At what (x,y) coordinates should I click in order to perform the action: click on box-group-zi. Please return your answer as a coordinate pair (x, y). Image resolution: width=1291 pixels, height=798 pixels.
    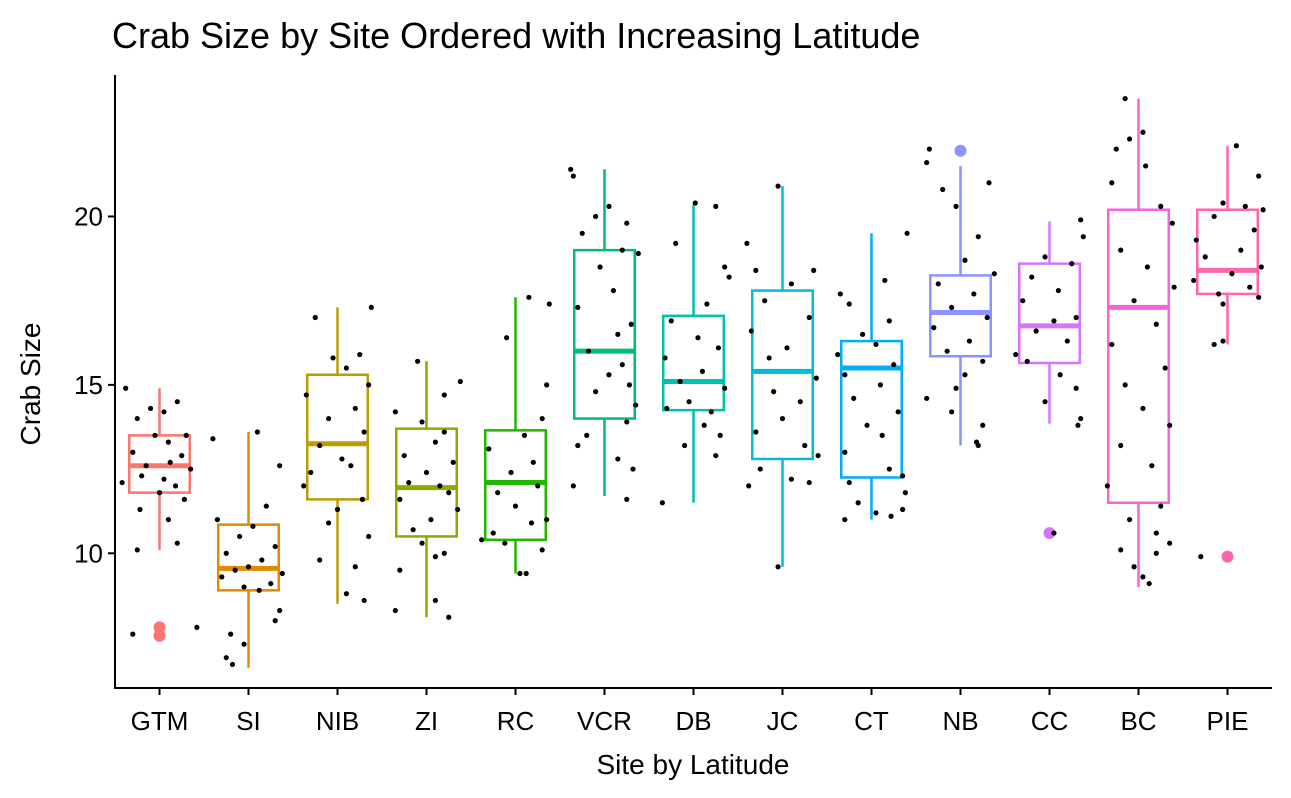
    Looking at the image, I should click on (427, 489).